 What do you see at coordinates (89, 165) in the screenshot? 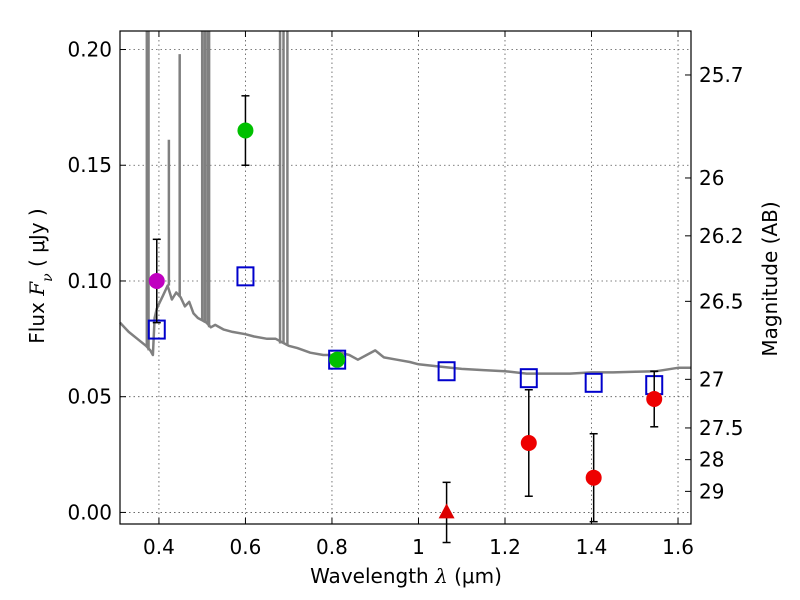
I see `y-tick-label: 0.15` at bounding box center [89, 165].